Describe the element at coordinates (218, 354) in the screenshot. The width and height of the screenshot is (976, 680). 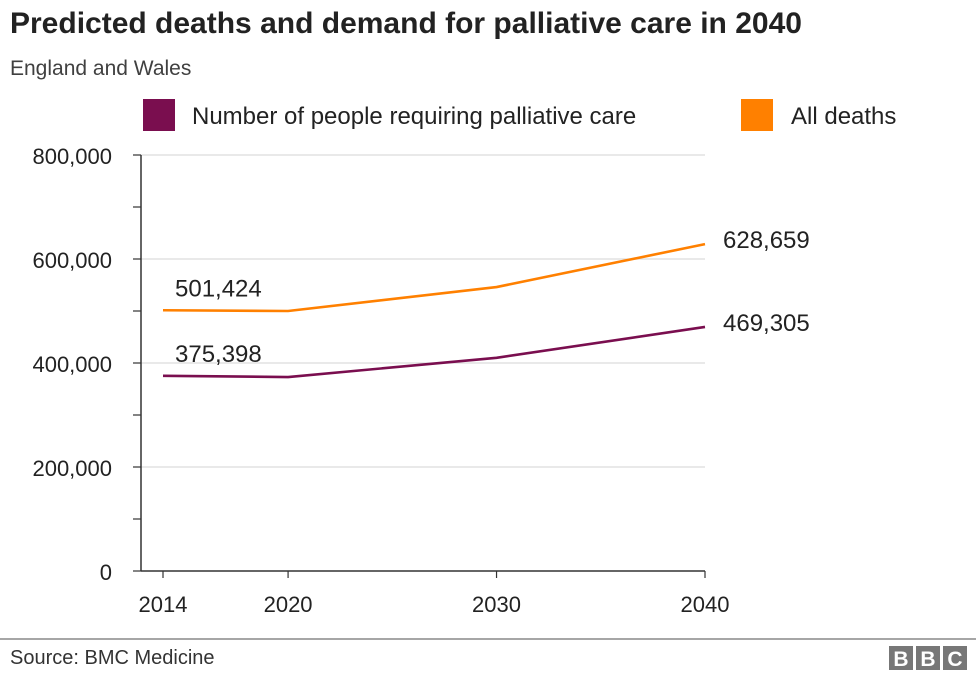
I see `data-label: 375,398` at that location.